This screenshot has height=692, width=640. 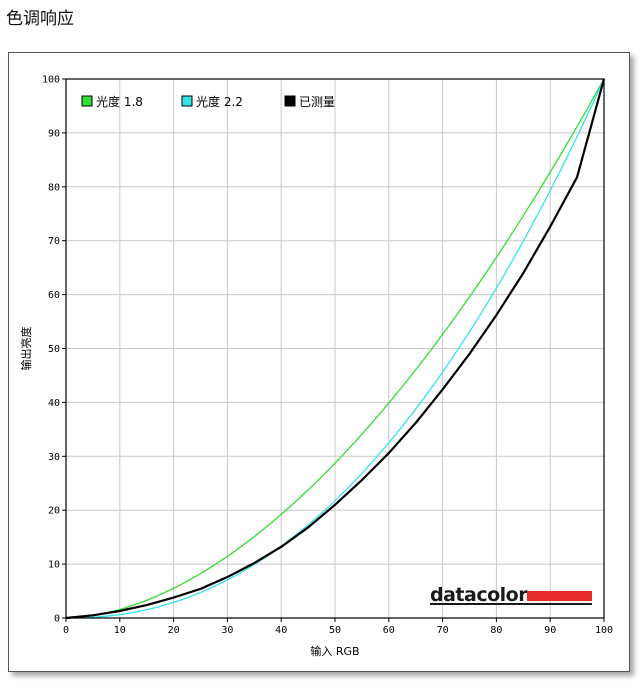 I want to click on y-tick-label: 40, so click(x=54, y=403).